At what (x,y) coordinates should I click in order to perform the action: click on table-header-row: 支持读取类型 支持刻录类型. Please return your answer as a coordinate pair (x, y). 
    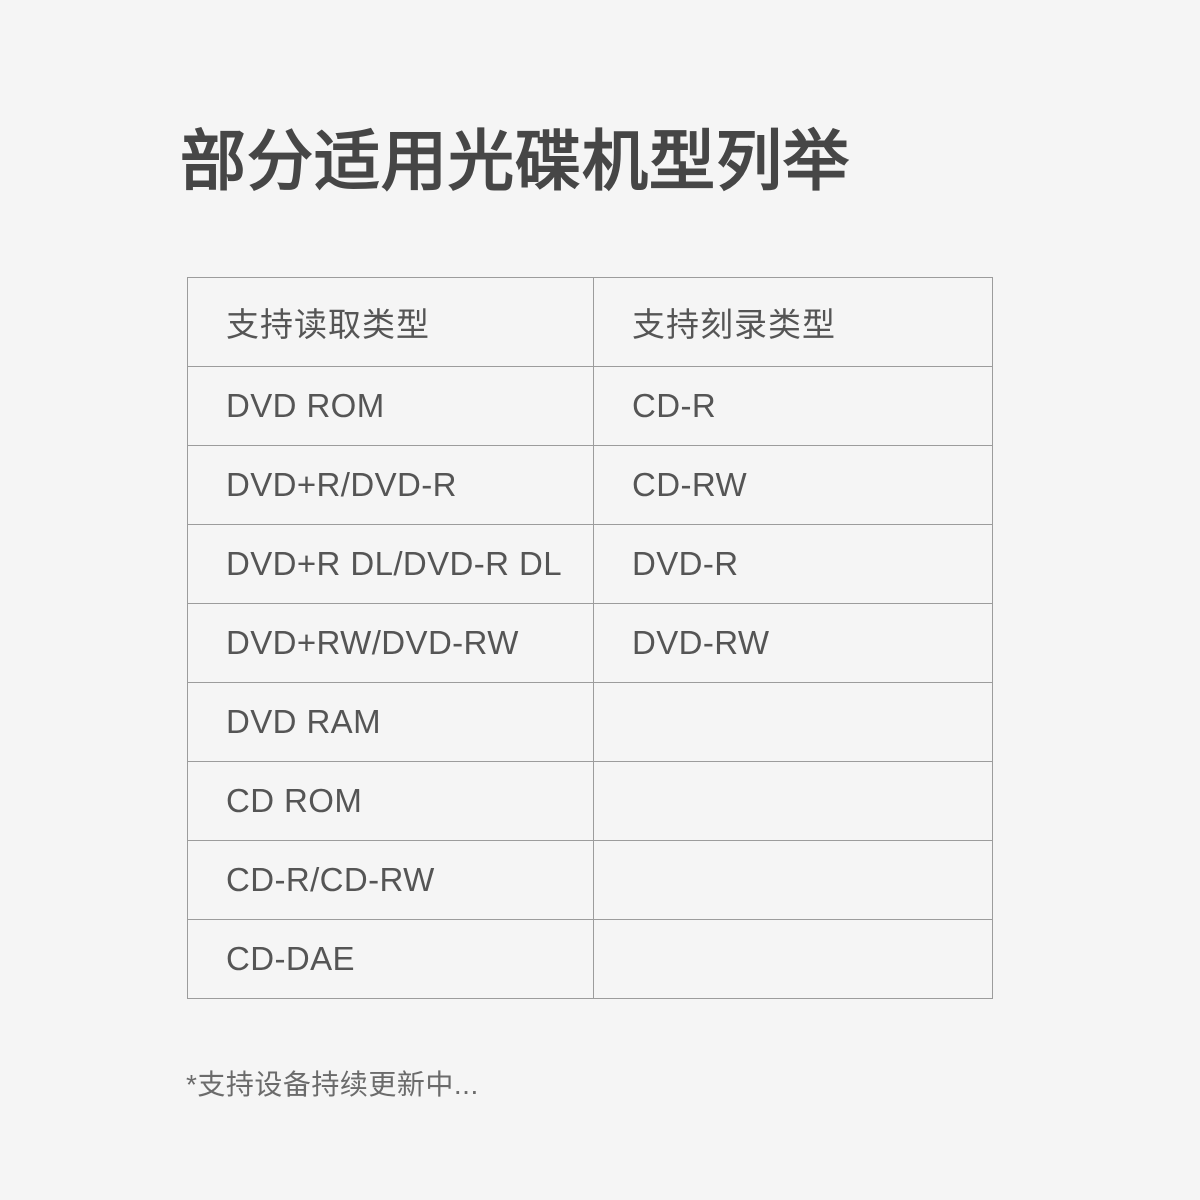
    Looking at the image, I should click on (590, 322).